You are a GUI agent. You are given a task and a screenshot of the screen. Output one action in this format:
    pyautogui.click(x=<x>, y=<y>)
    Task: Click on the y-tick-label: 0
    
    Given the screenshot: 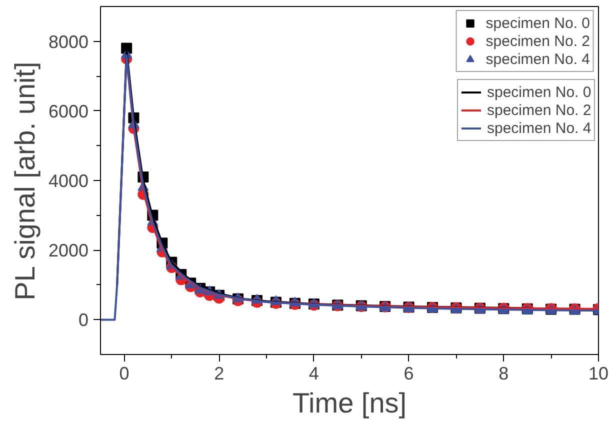 What is the action you would take?
    pyautogui.click(x=83, y=320)
    